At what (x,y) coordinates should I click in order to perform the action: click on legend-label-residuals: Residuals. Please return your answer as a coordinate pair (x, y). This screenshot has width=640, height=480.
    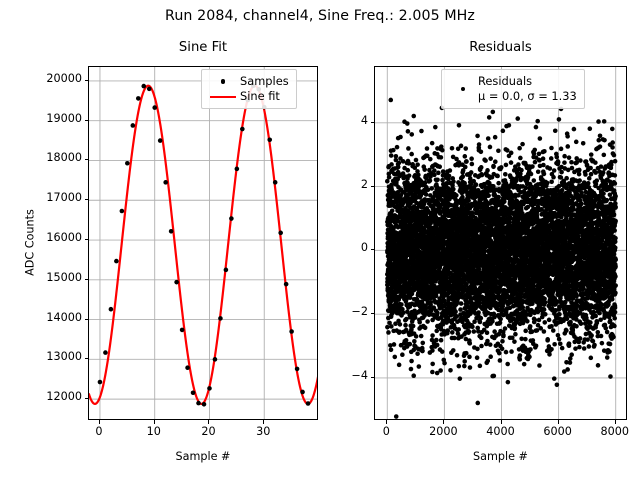
    Looking at the image, I should click on (505, 81).